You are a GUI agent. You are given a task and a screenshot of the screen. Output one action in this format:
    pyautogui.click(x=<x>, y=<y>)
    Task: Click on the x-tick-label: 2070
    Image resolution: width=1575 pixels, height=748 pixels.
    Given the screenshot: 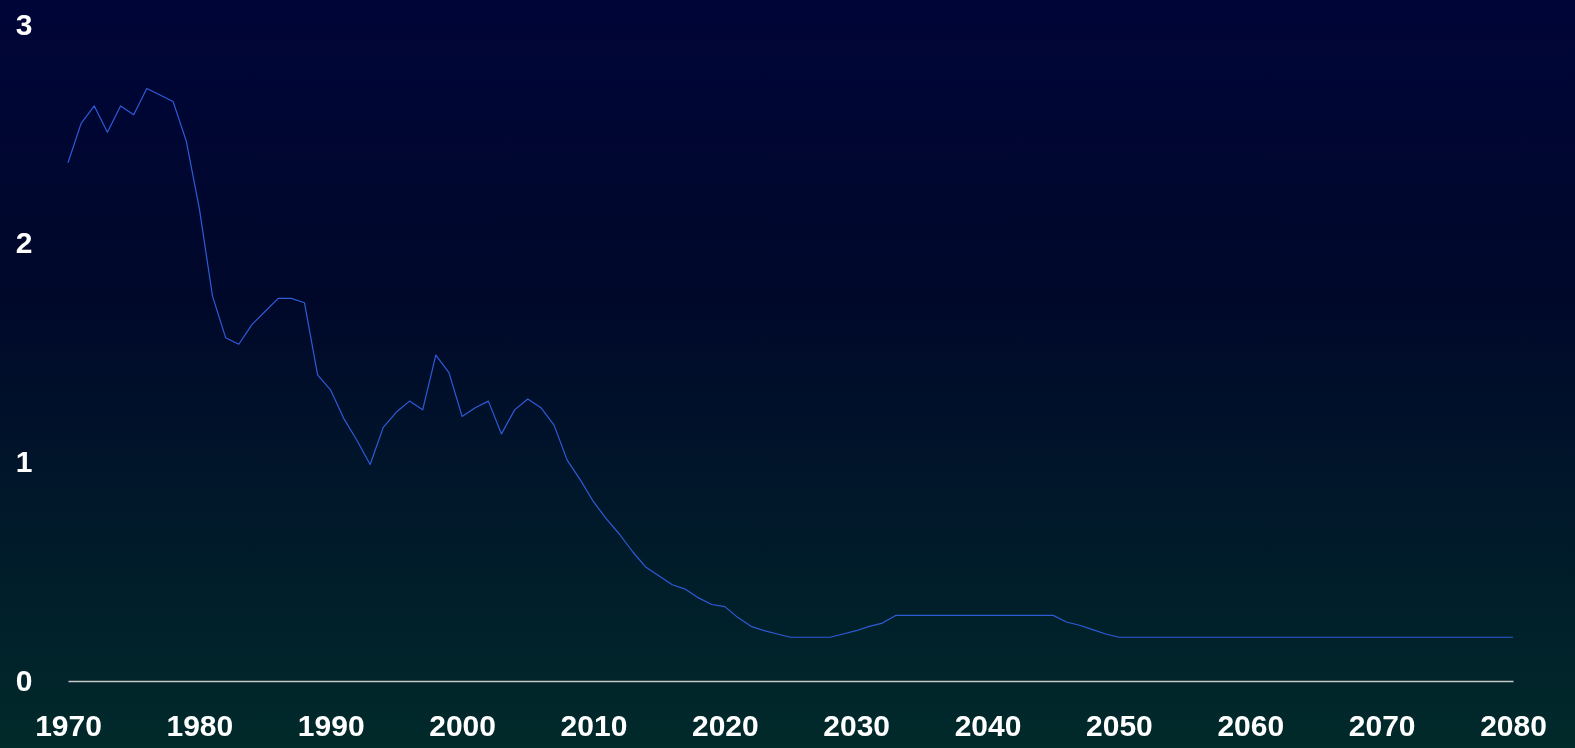 What is the action you would take?
    pyautogui.click(x=1382, y=725)
    